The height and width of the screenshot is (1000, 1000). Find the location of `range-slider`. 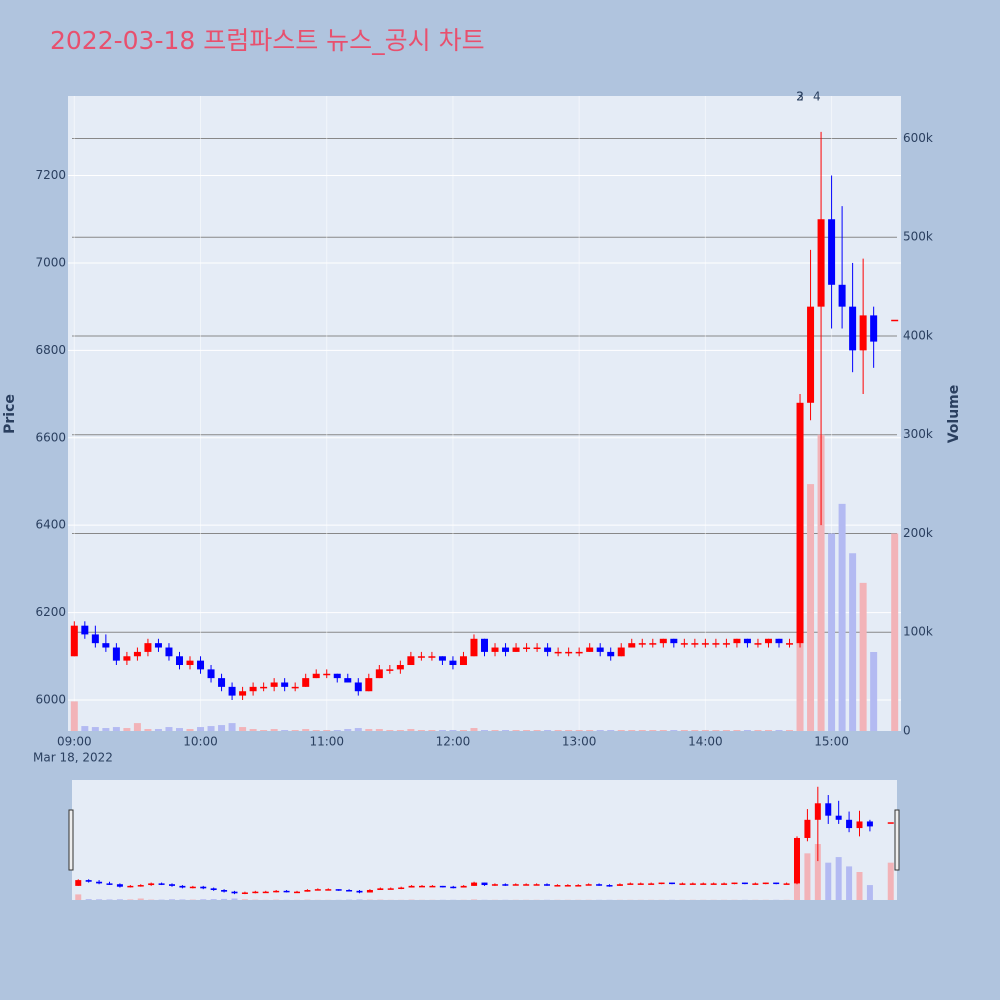

range-slider is located at coordinates (484, 840).